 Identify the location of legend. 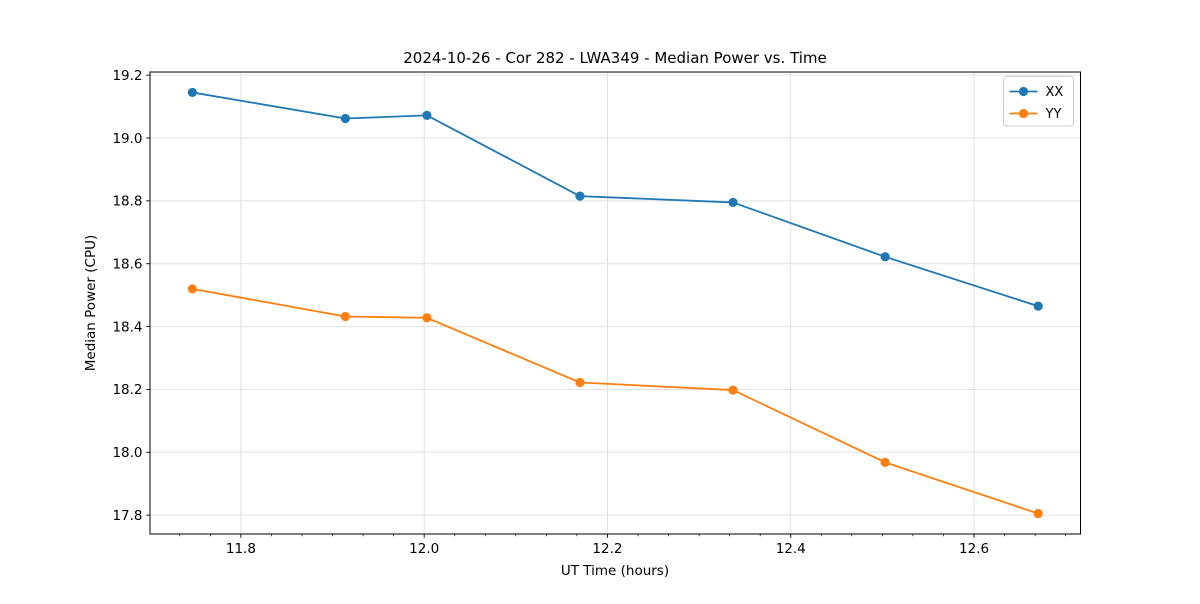
(1038, 101).